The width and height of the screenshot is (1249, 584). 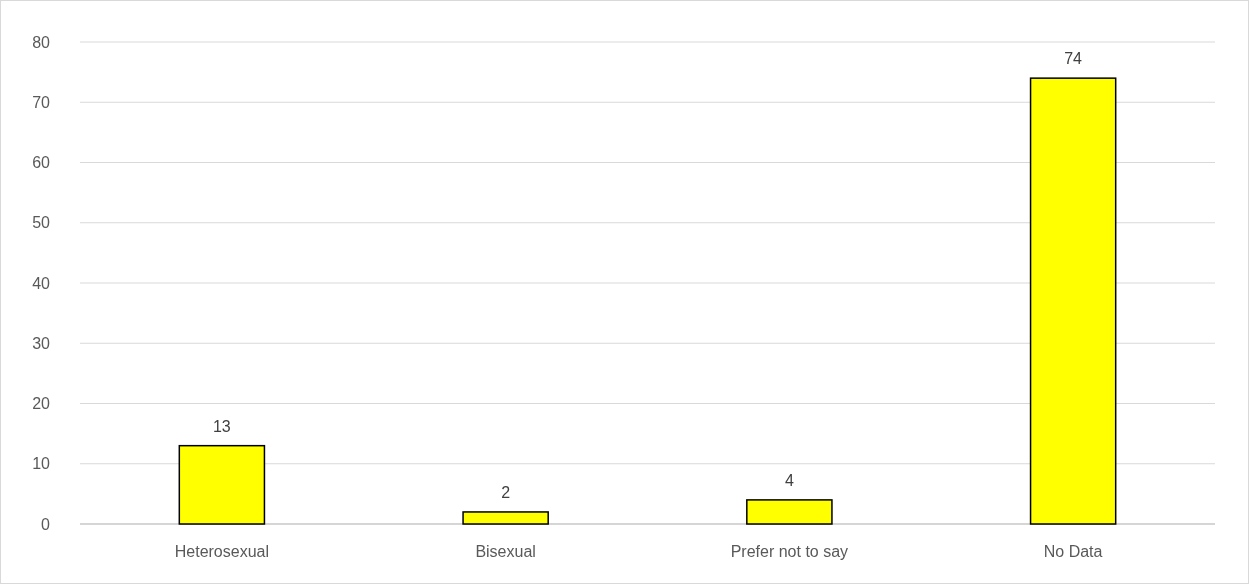 What do you see at coordinates (41, 102) in the screenshot?
I see `y-tick-label: 70` at bounding box center [41, 102].